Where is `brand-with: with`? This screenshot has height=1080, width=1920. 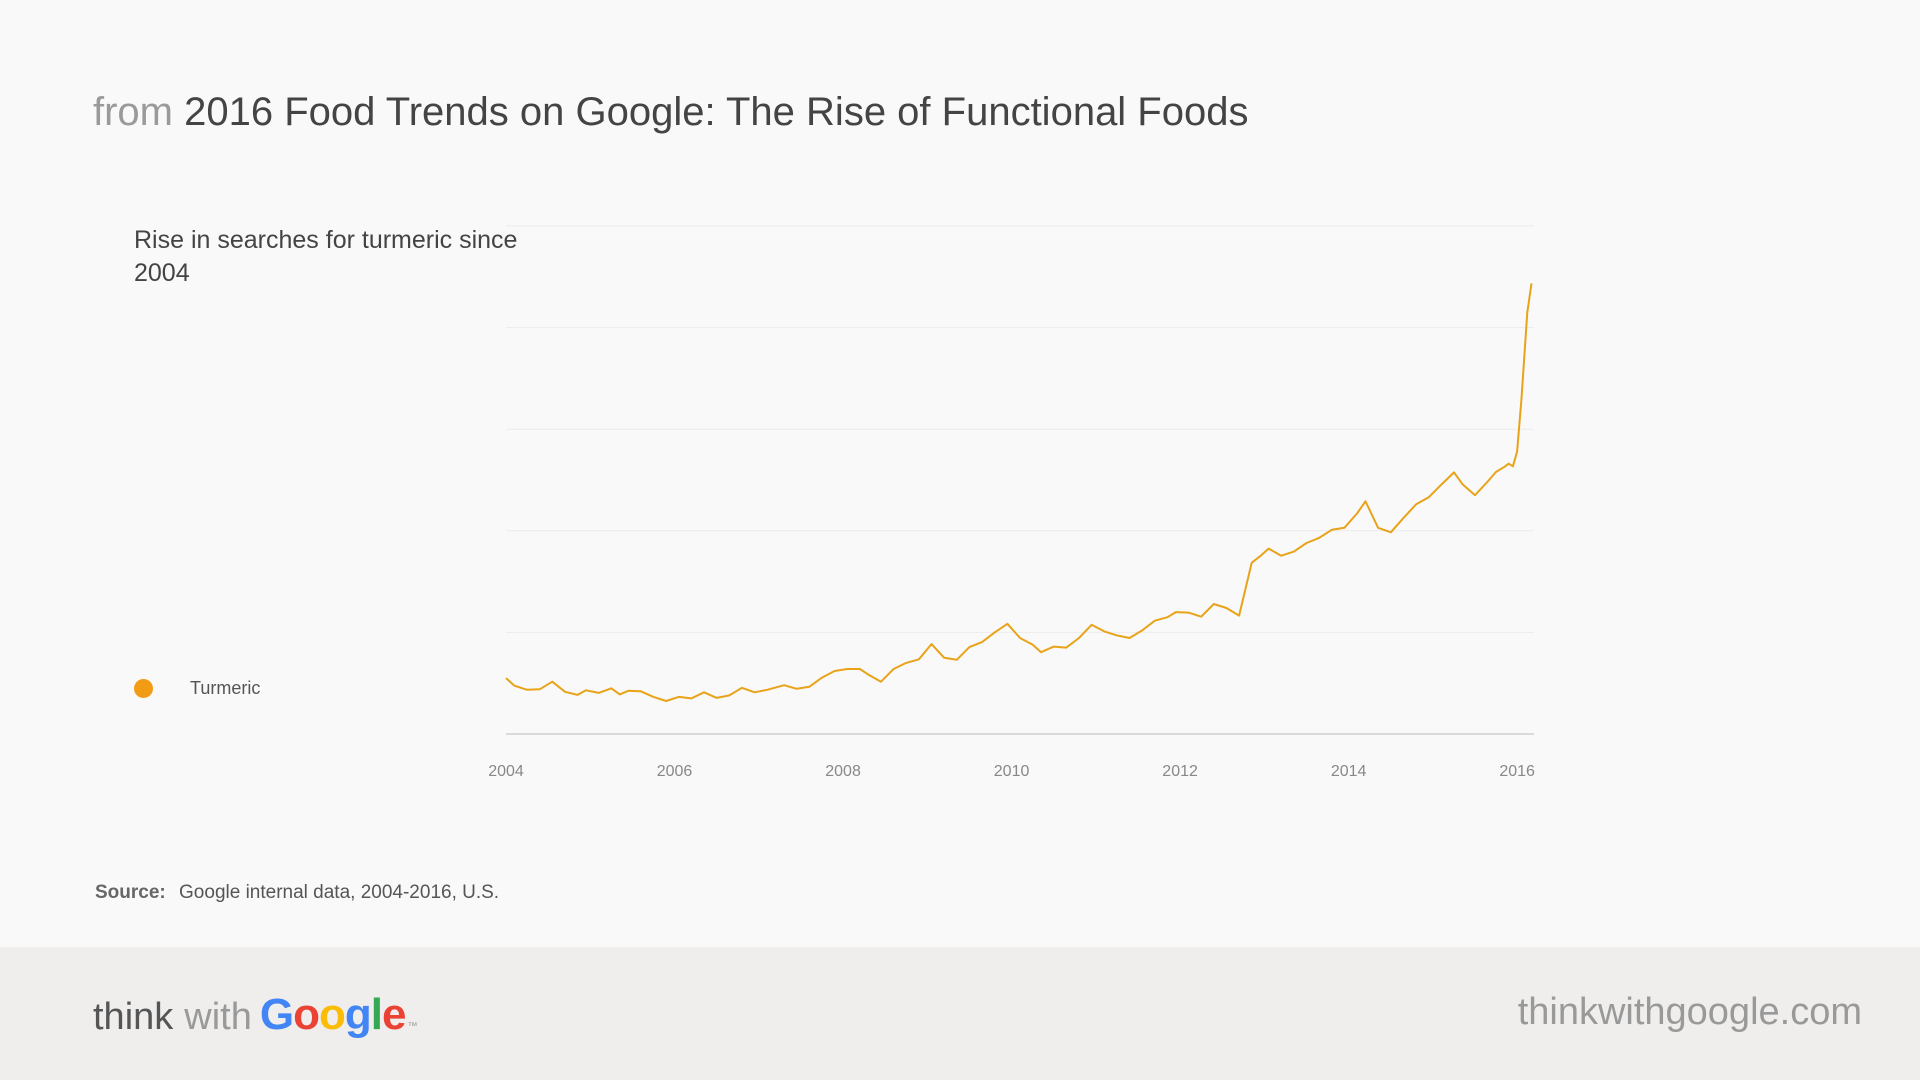
brand-with: with is located at coordinates (218, 1017).